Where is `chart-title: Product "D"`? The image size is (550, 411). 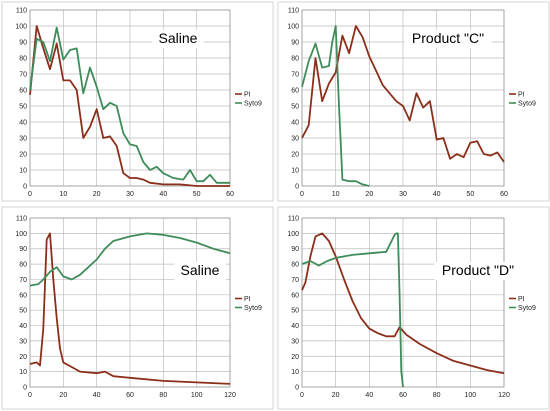
chart-title: Product "D" is located at coordinates (478, 270).